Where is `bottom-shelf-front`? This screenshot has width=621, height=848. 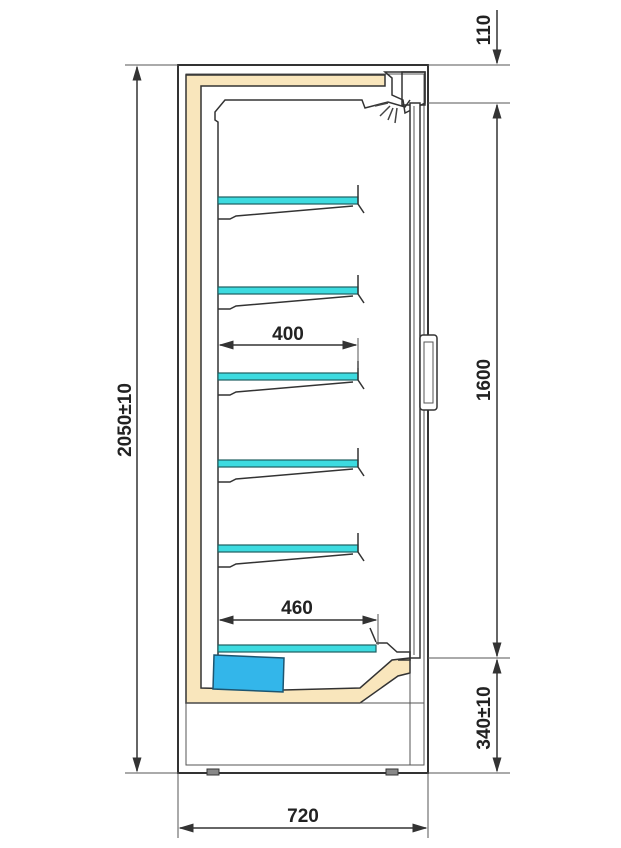 bottom-shelf-front is located at coordinates (393, 651).